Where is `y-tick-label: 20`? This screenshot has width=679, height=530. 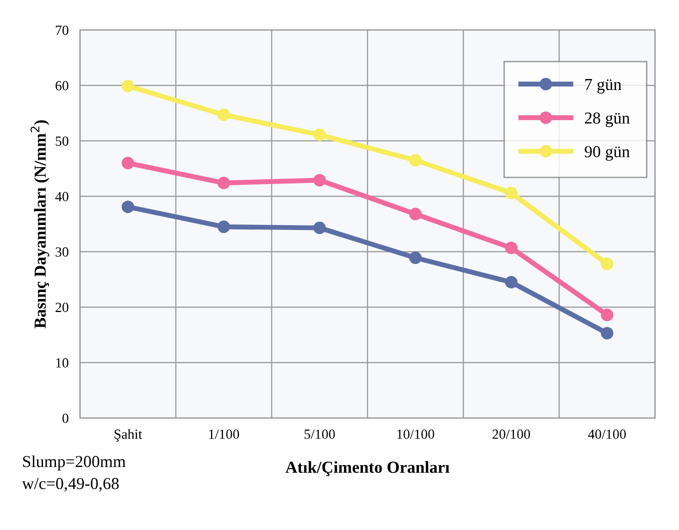 y-tick-label: 20 is located at coordinates (62, 307).